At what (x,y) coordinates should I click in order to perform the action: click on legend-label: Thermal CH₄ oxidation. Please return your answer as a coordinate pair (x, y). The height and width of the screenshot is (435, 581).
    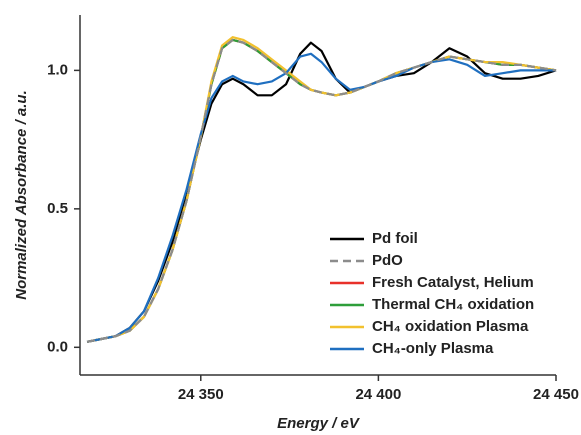
    Looking at the image, I should click on (453, 304).